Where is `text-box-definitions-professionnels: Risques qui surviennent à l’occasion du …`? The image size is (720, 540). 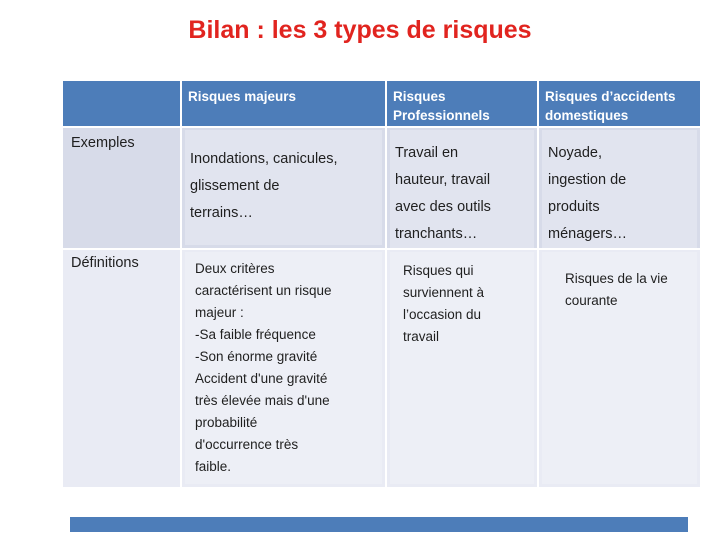
text-box-definitions-professionnels: Risques qui surviennent à l’occasion du … is located at coordinates (462, 368).